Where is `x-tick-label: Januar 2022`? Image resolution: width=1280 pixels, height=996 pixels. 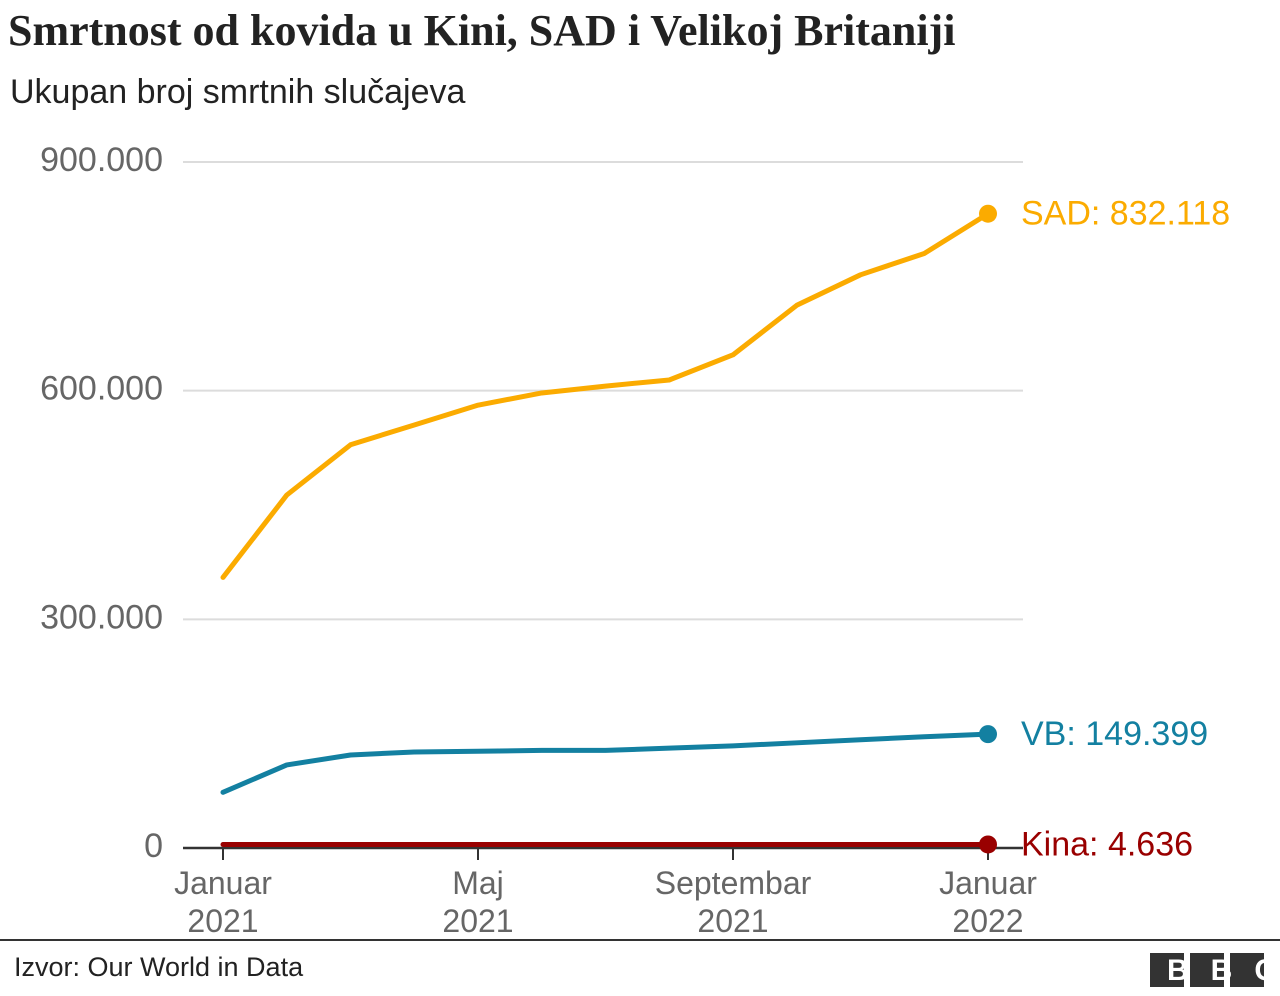
x-tick-label: Januar 2022 is located at coordinates (988, 902).